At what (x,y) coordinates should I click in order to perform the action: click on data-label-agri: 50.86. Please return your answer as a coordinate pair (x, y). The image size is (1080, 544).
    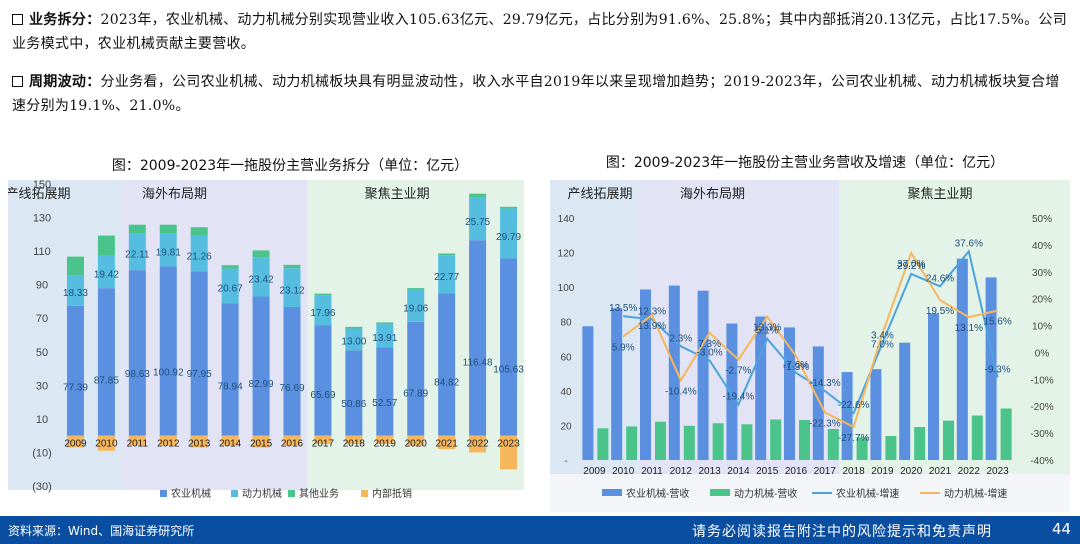
    Looking at the image, I should click on (353, 404).